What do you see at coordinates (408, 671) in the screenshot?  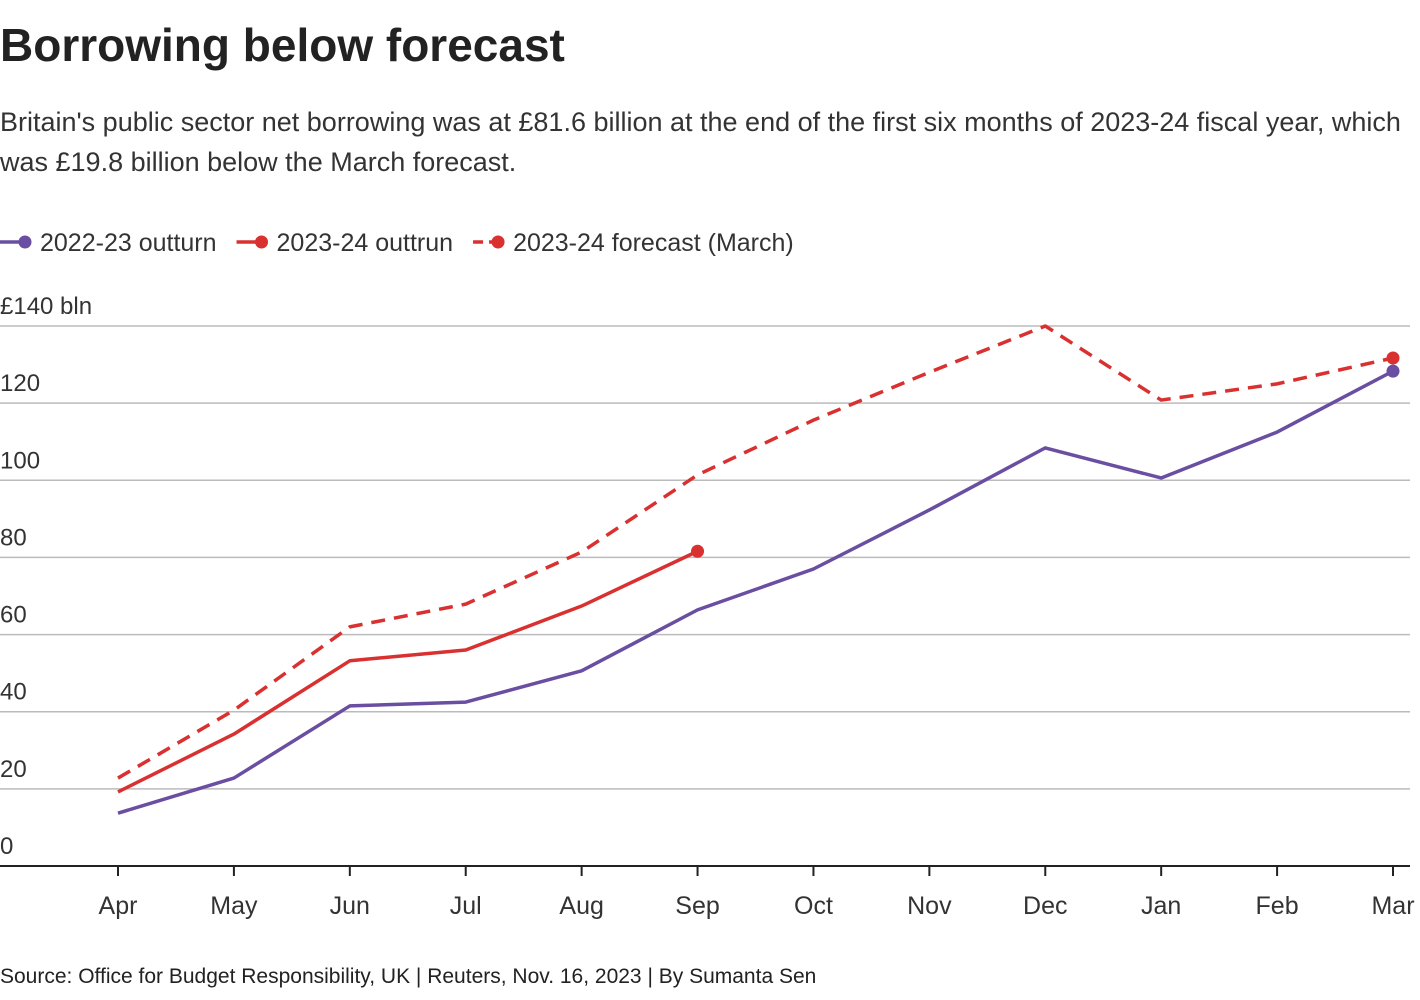 I see `series-line` at bounding box center [408, 671].